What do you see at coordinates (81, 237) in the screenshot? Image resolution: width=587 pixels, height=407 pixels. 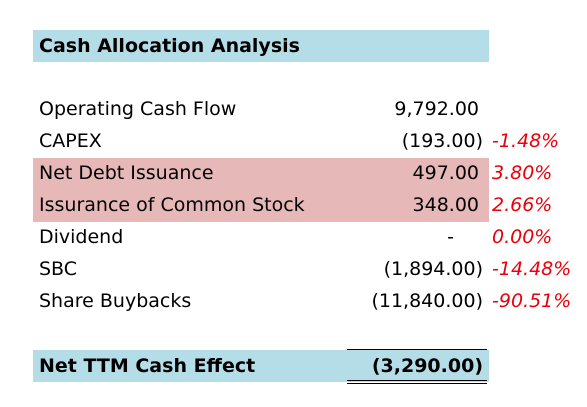 I see `row-label: Dividend` at bounding box center [81, 237].